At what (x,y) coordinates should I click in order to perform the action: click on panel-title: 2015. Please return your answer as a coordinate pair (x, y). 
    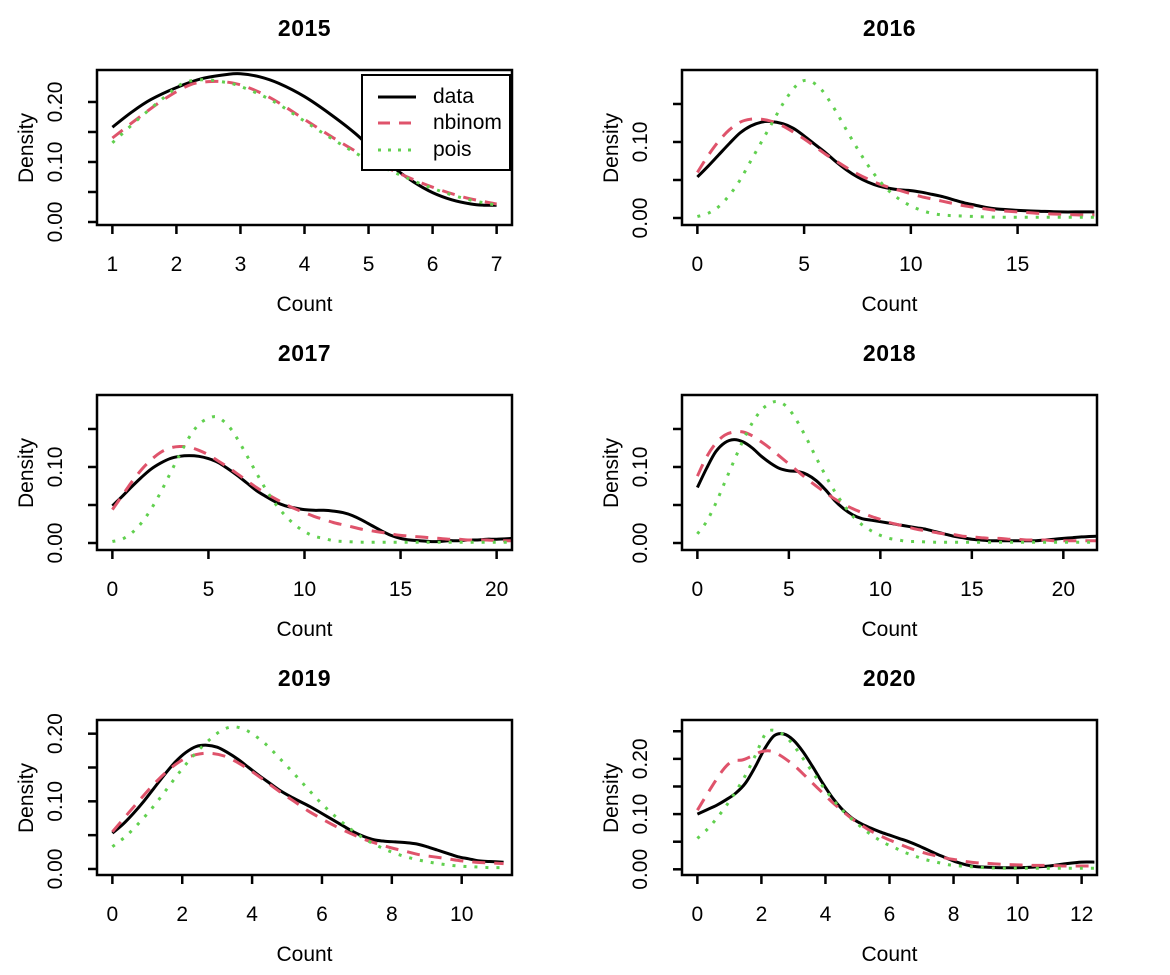
    Looking at the image, I should click on (304, 28).